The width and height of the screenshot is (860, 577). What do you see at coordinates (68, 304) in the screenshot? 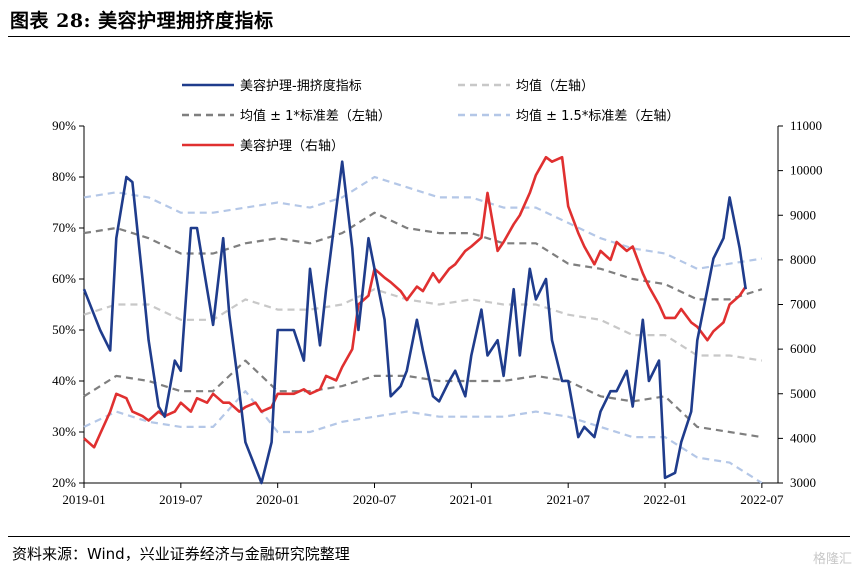
I see `left-axis-ticks: 20% 30% 40% 50% 60% 70% 80% 90%` at bounding box center [68, 304].